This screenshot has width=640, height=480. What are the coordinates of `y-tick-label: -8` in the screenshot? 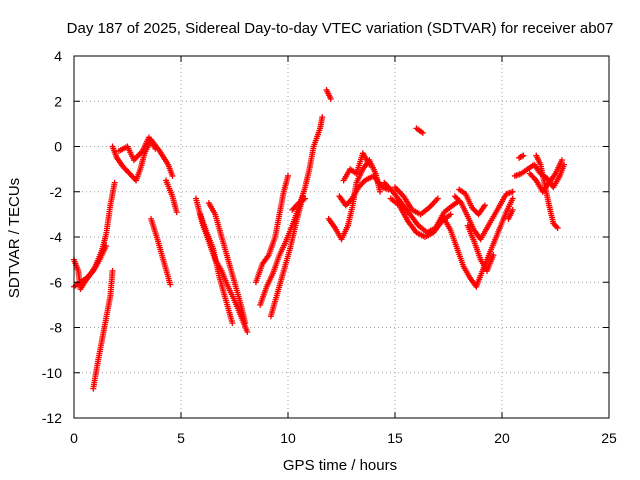 It's located at (56, 328).